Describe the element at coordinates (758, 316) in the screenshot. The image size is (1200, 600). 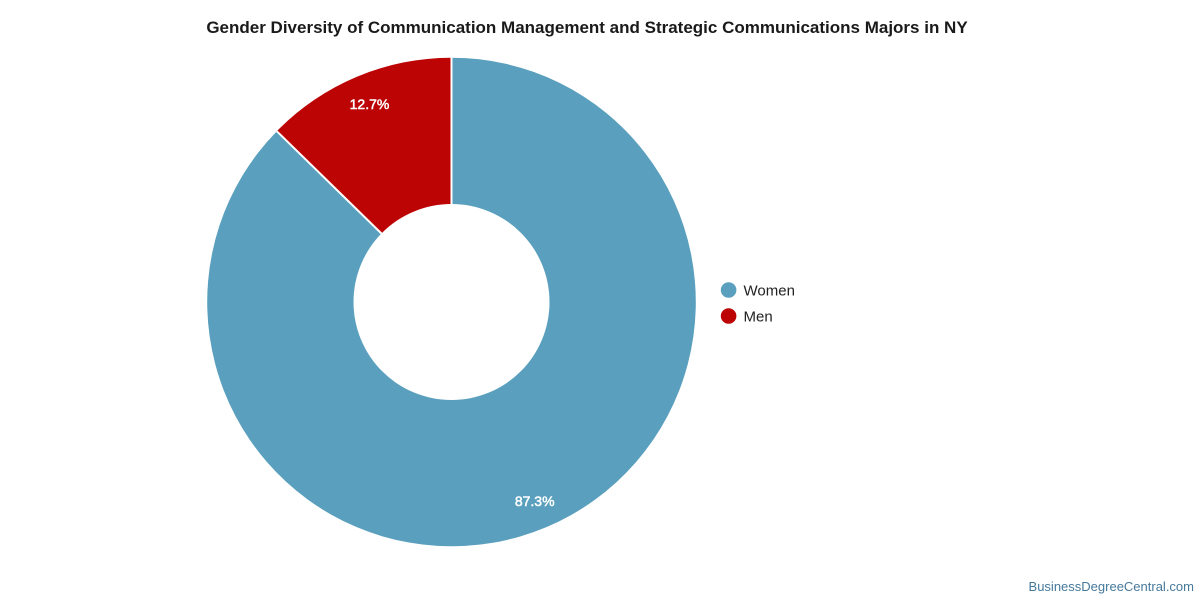
I see `svg-text: Men` at that location.